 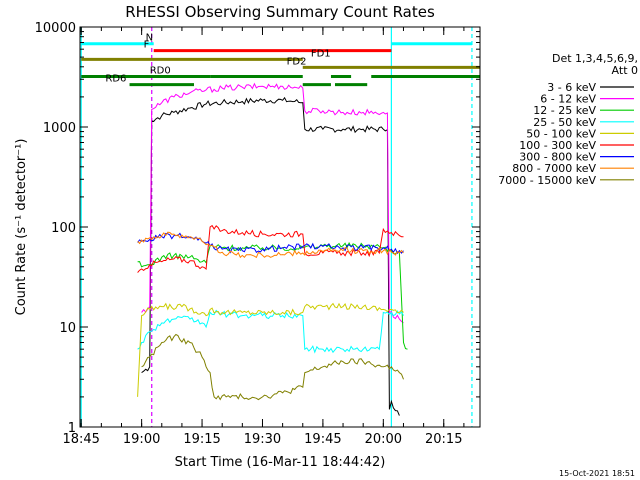 What do you see at coordinates (160, 70) in the screenshot?
I see `marker-label: RD0` at bounding box center [160, 70].